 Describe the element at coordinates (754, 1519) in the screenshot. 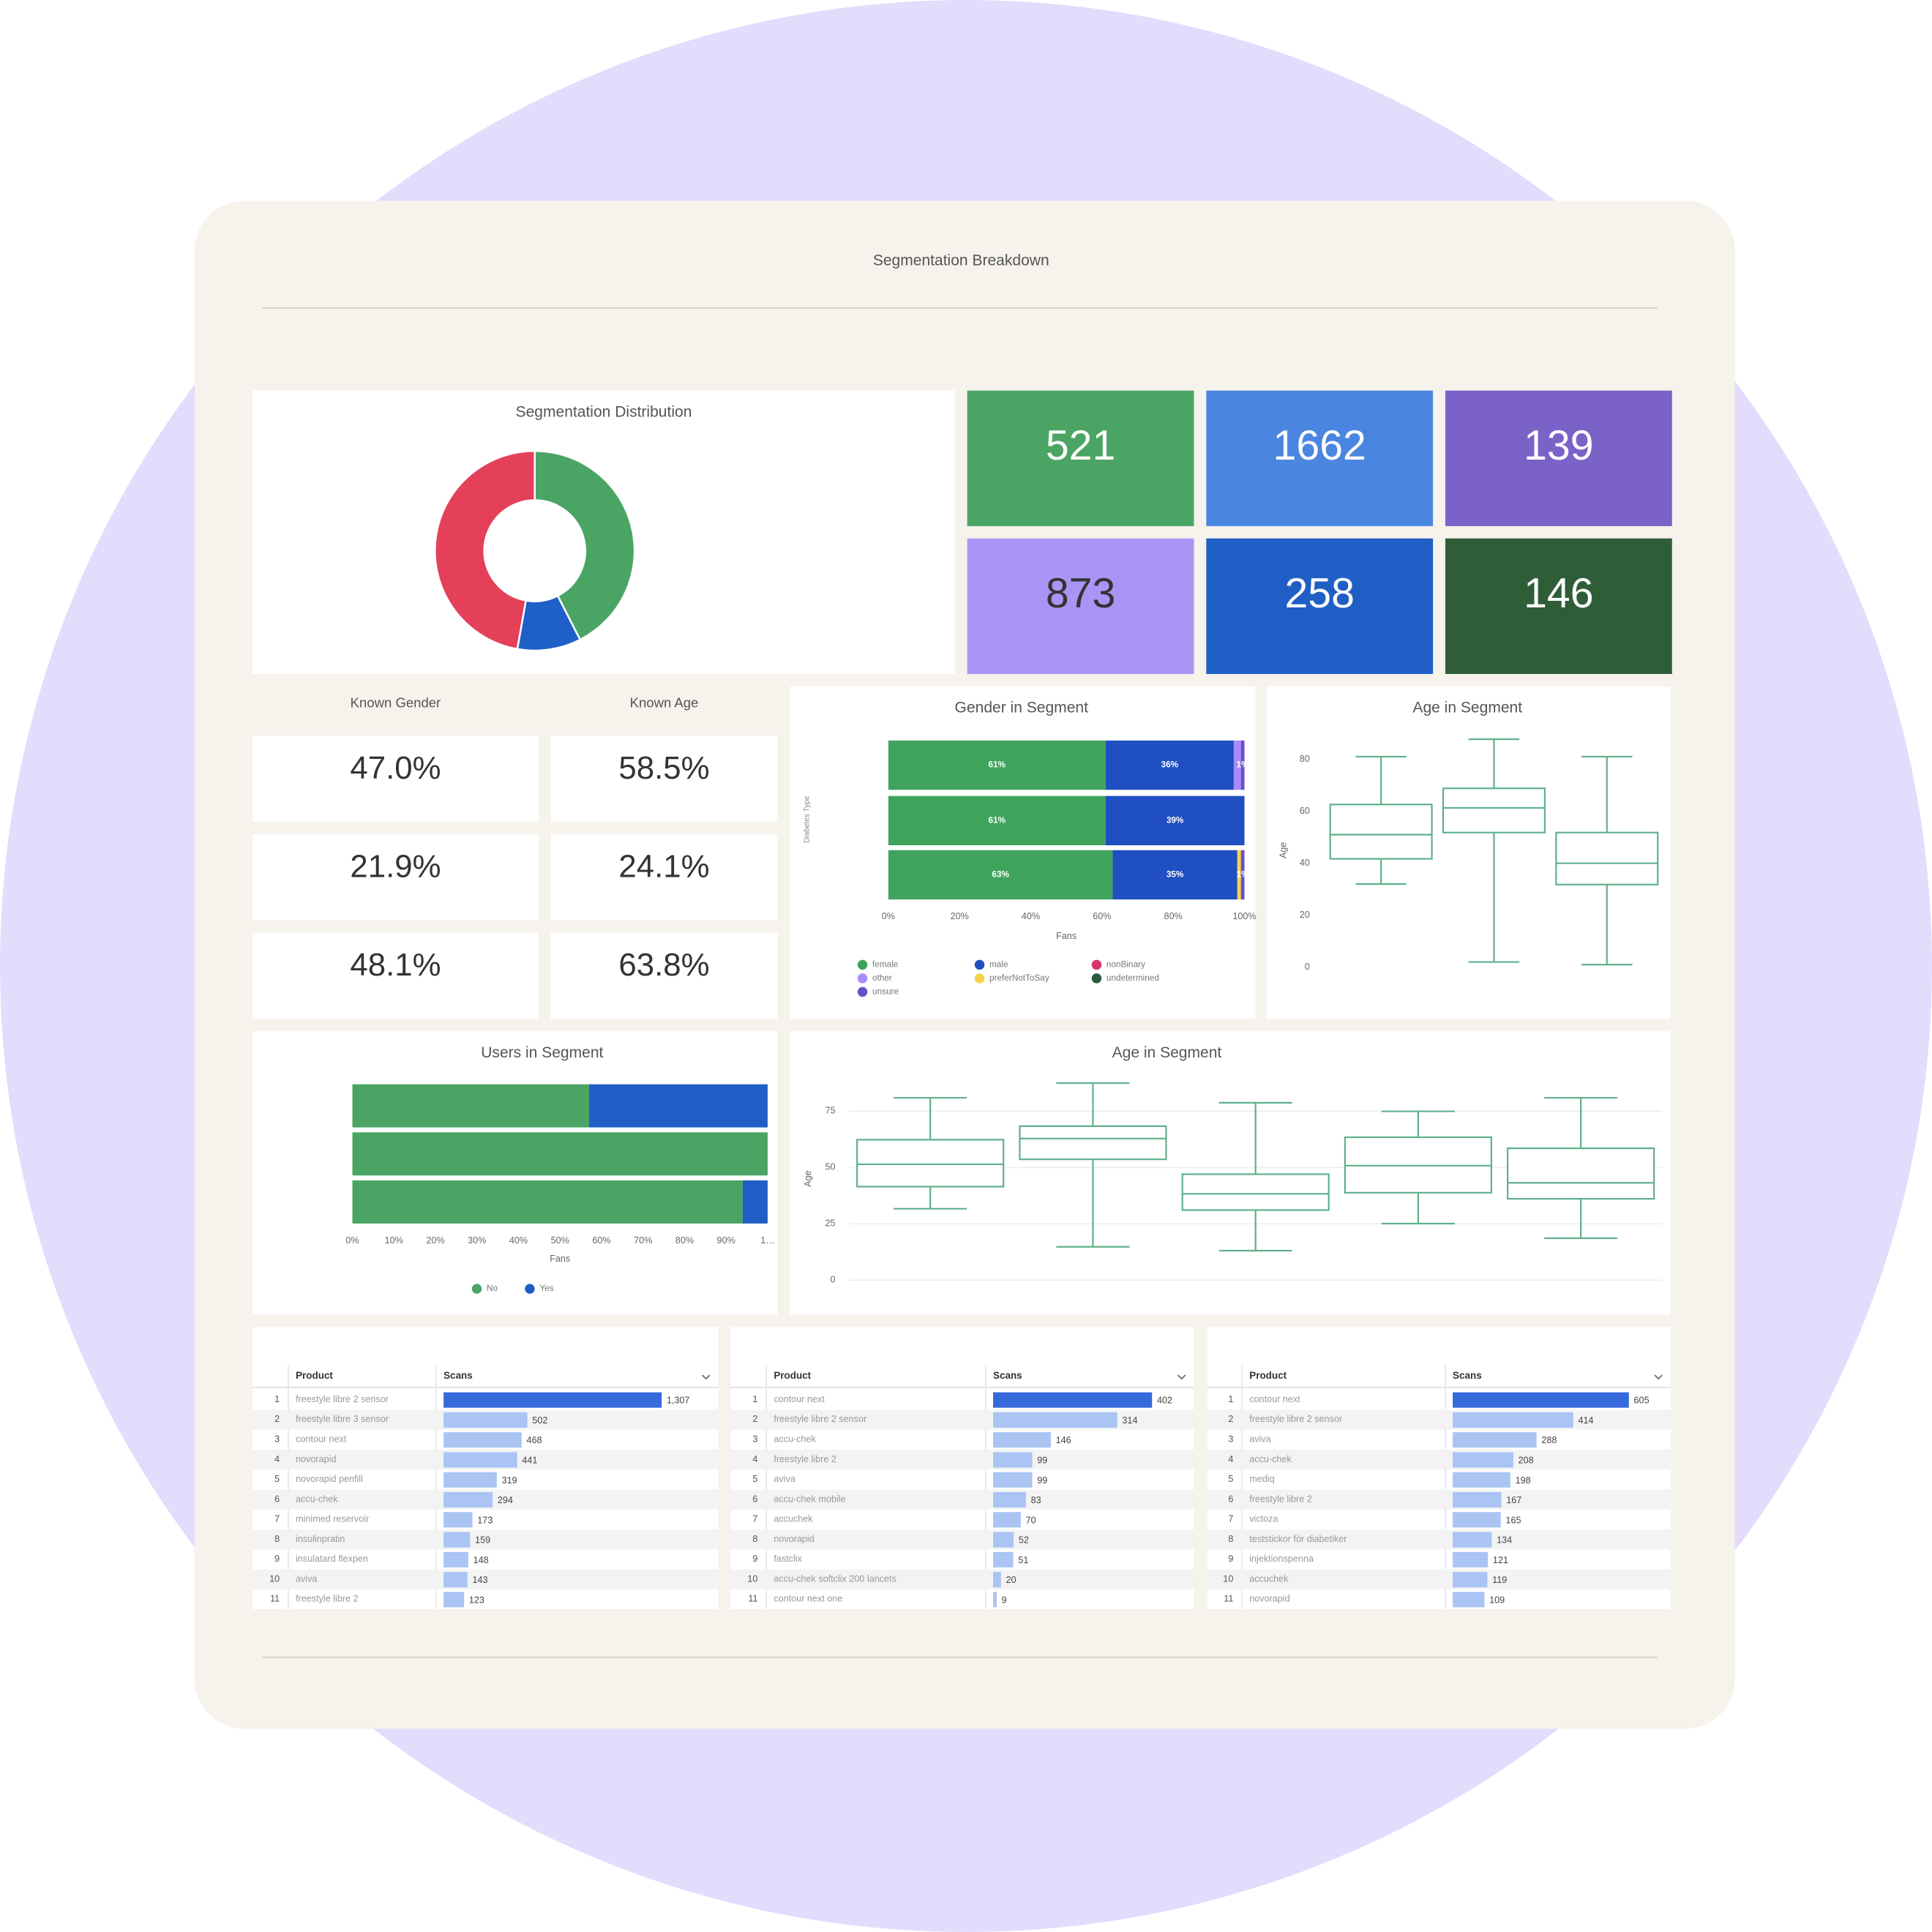

I see `row-number: 7` at that location.